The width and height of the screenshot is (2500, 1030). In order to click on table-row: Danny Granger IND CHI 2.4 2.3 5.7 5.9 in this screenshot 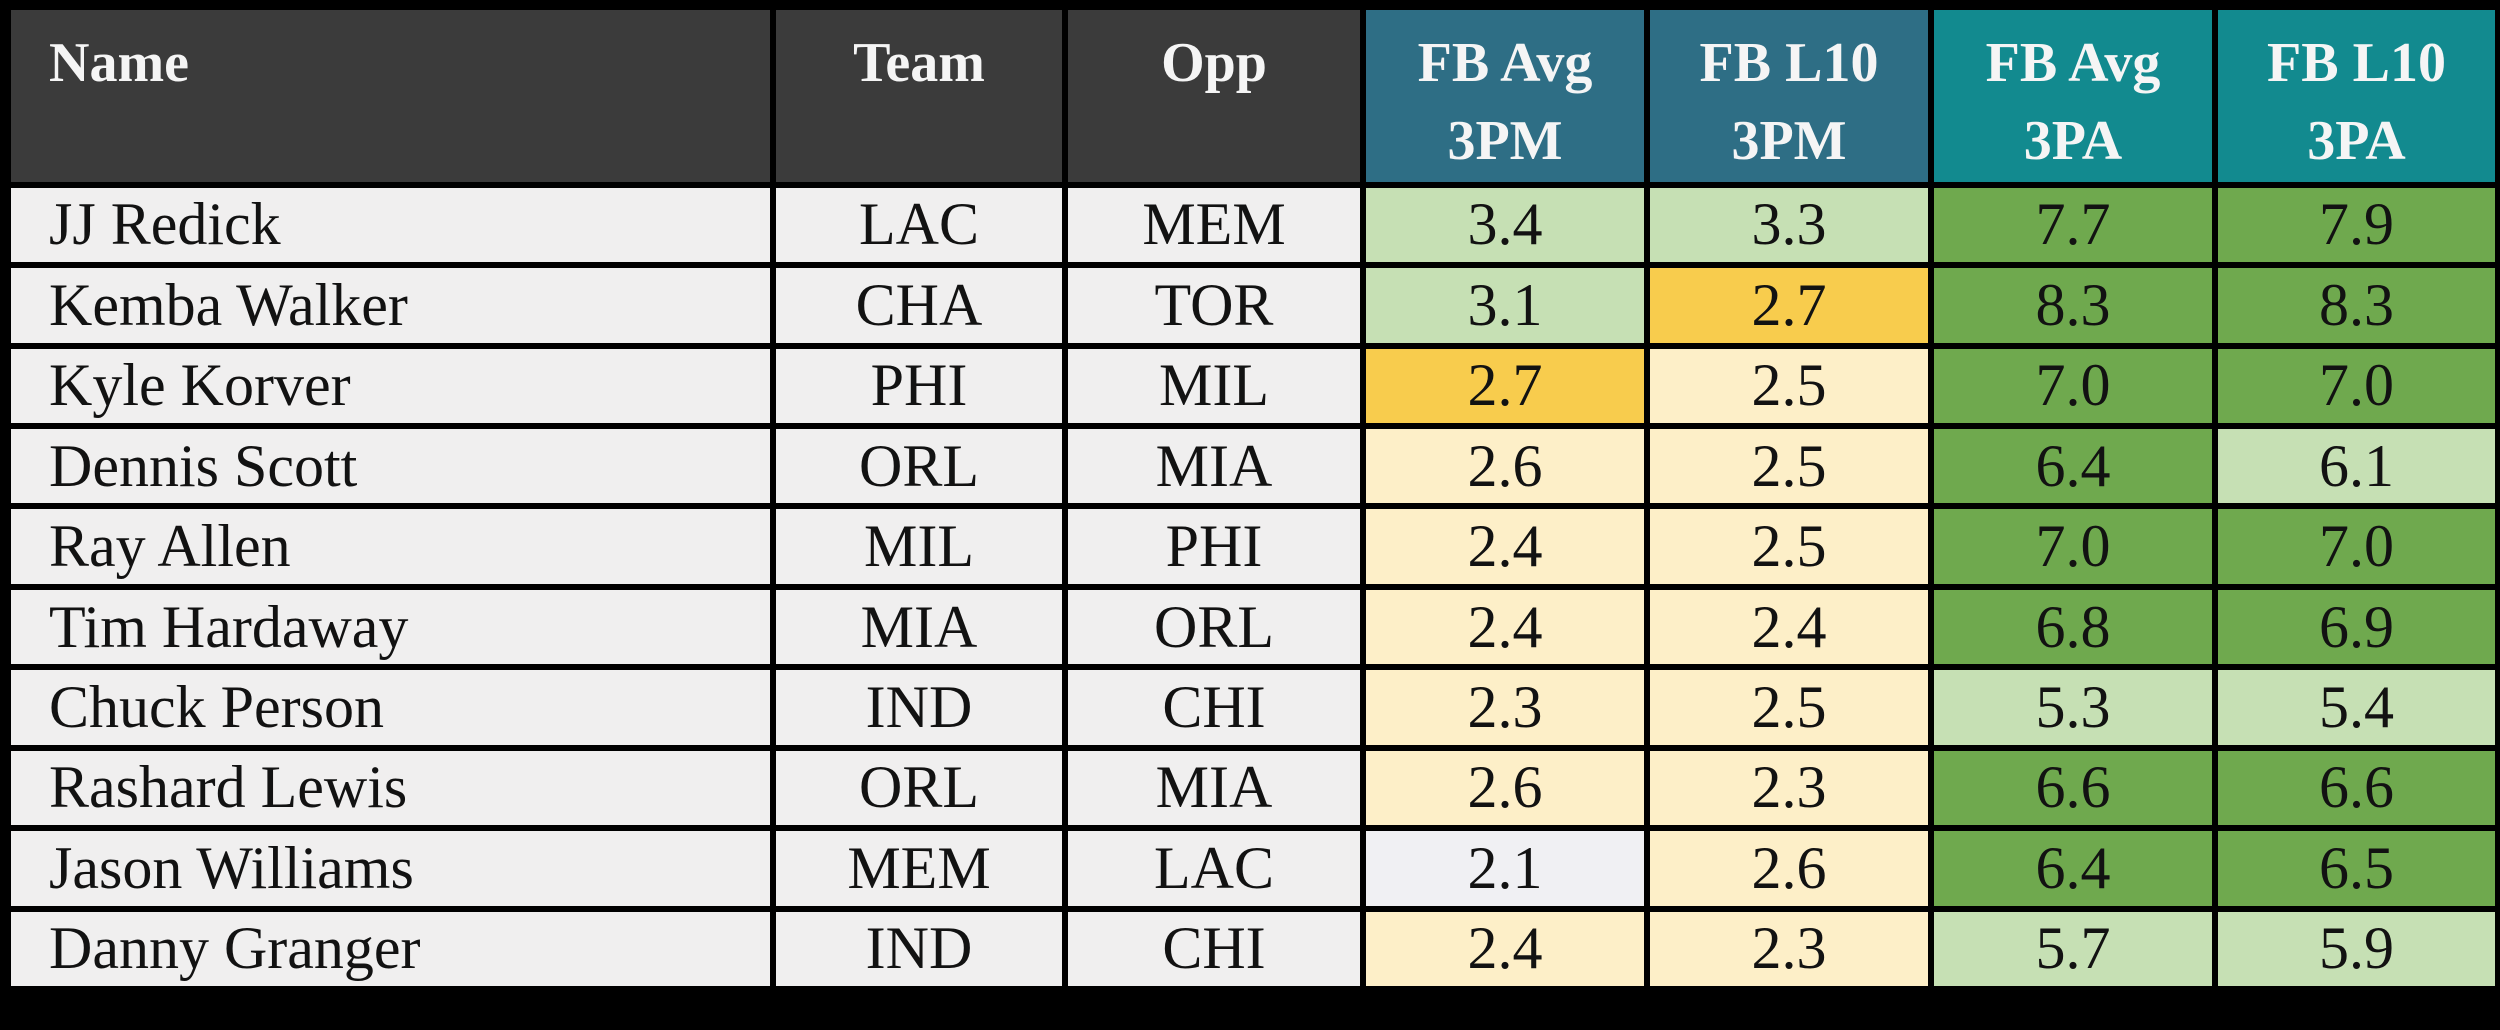, I will do `click(1252, 949)`.